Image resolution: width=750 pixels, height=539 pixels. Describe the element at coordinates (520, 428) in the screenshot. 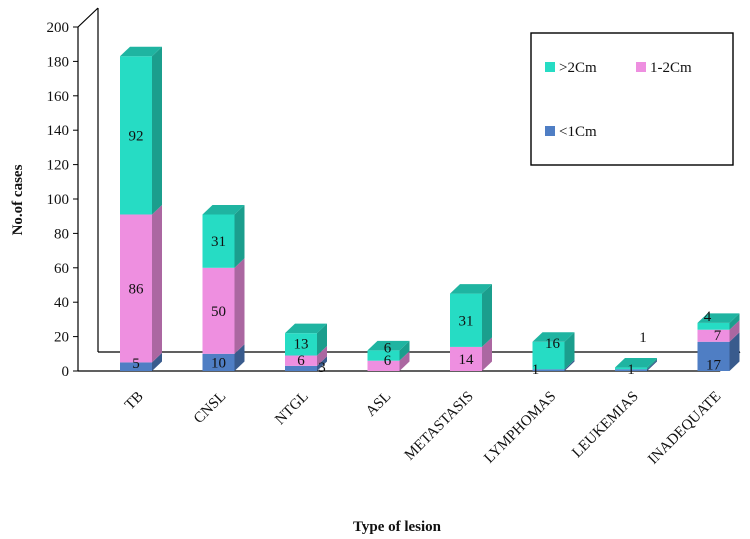

I see `x-category-label: LYMPHOMAS` at that location.